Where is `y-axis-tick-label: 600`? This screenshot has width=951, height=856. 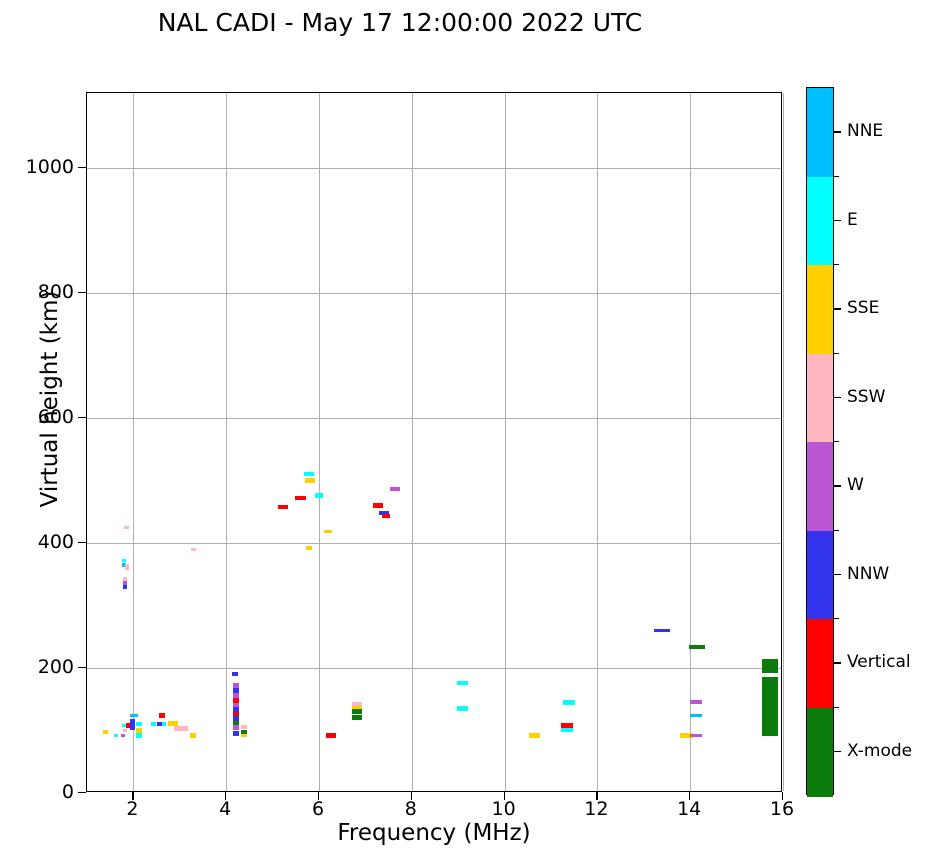
y-axis-tick-label: 600 is located at coordinates (55, 417).